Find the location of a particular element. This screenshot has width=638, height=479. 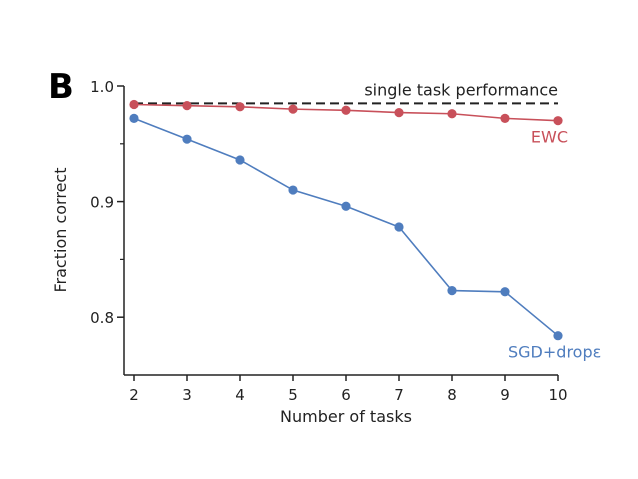

y-tick-label: 0.9 is located at coordinates (102, 203).